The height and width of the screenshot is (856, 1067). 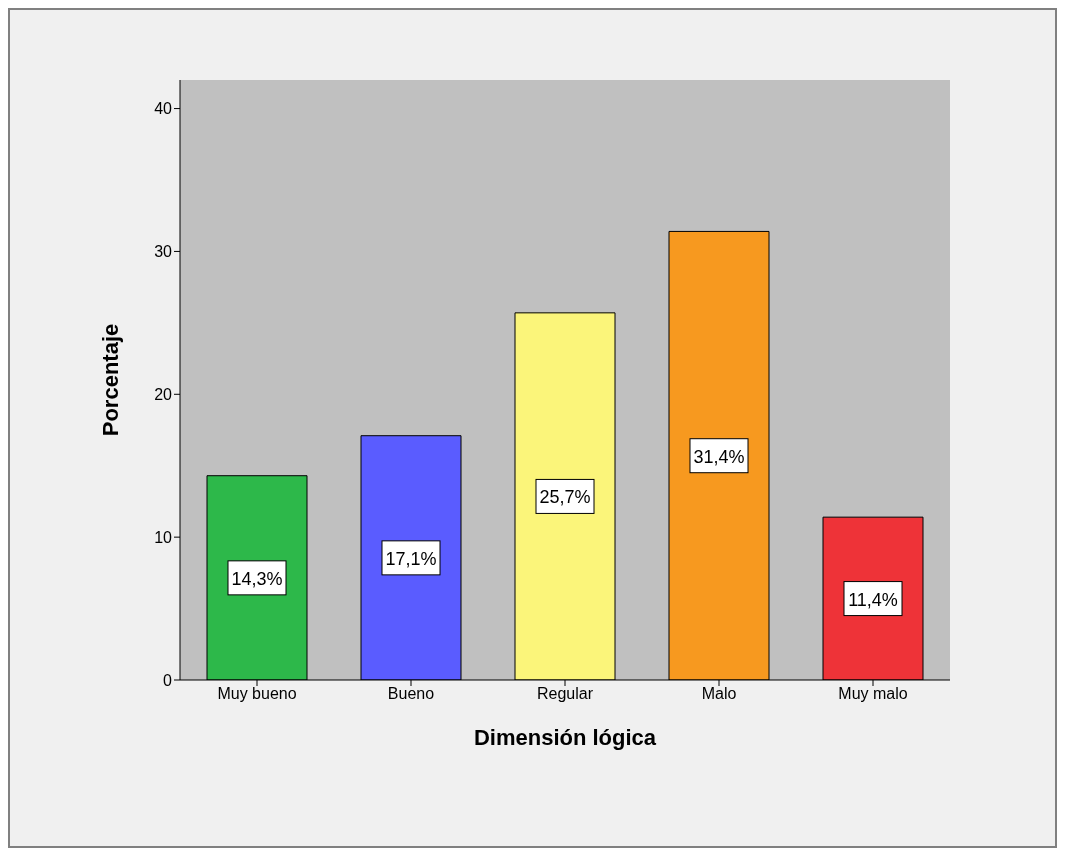 I want to click on x-tick-label: Muy malo, so click(x=873, y=694).